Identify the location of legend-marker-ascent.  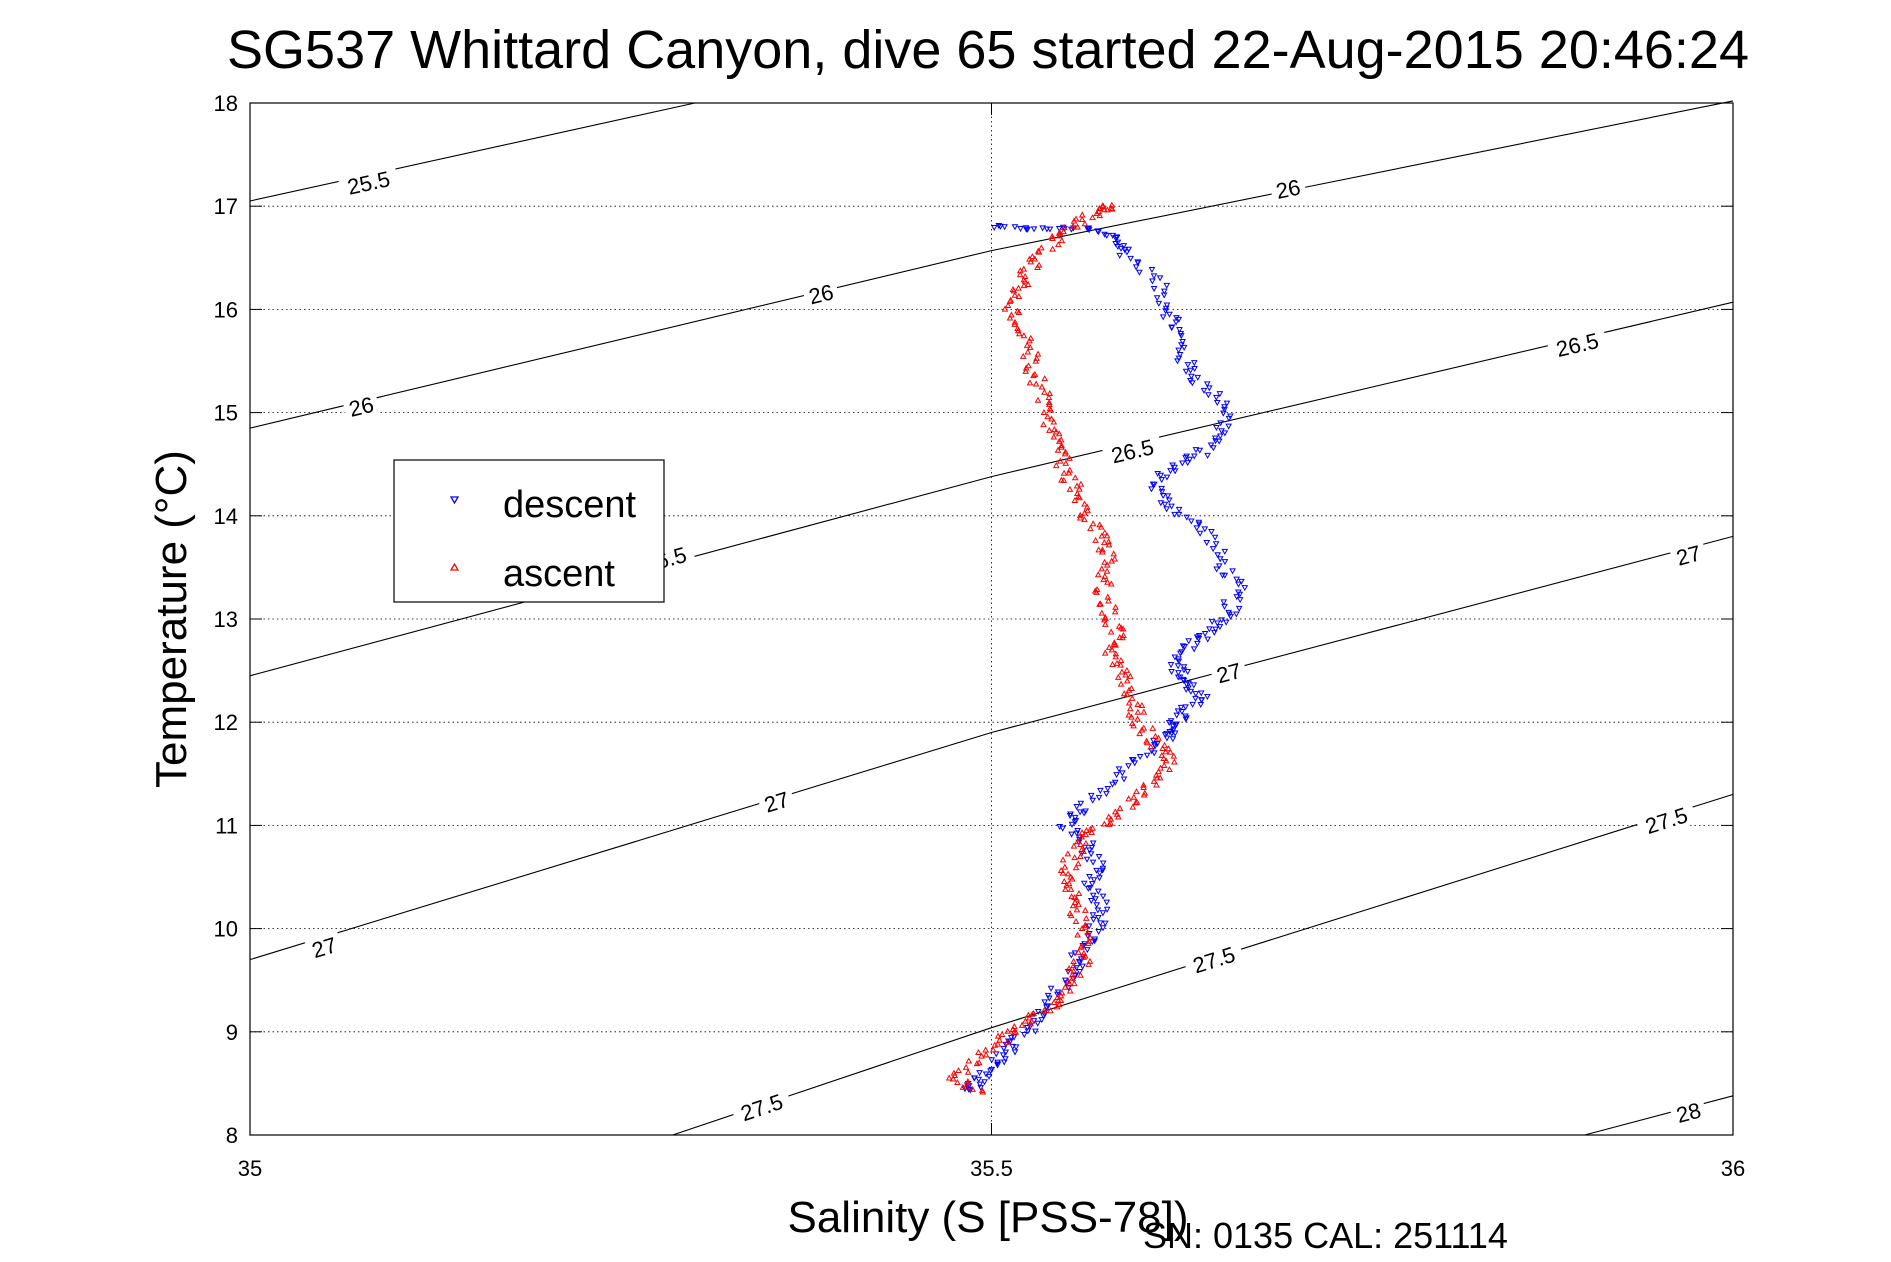
(454, 566).